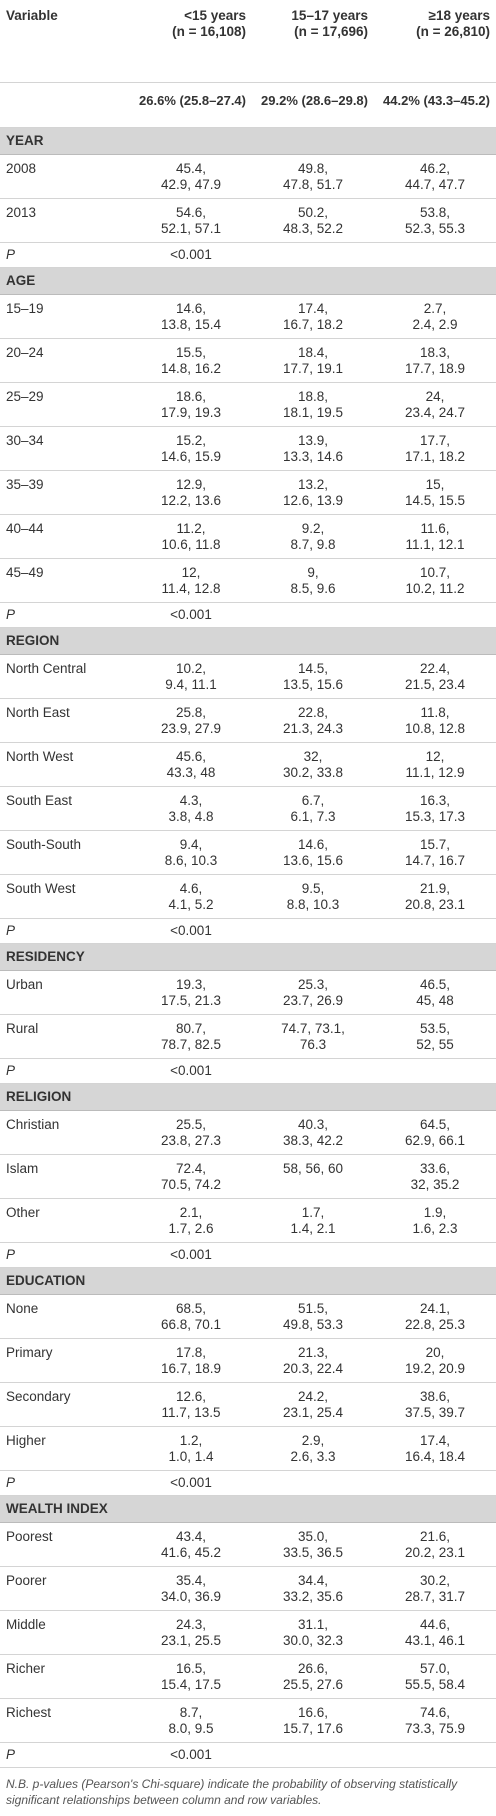 The height and width of the screenshot is (1816, 496). What do you see at coordinates (313, 720) in the screenshot?
I see `value-cell: 22.8, 21.3, 24.3` at bounding box center [313, 720].